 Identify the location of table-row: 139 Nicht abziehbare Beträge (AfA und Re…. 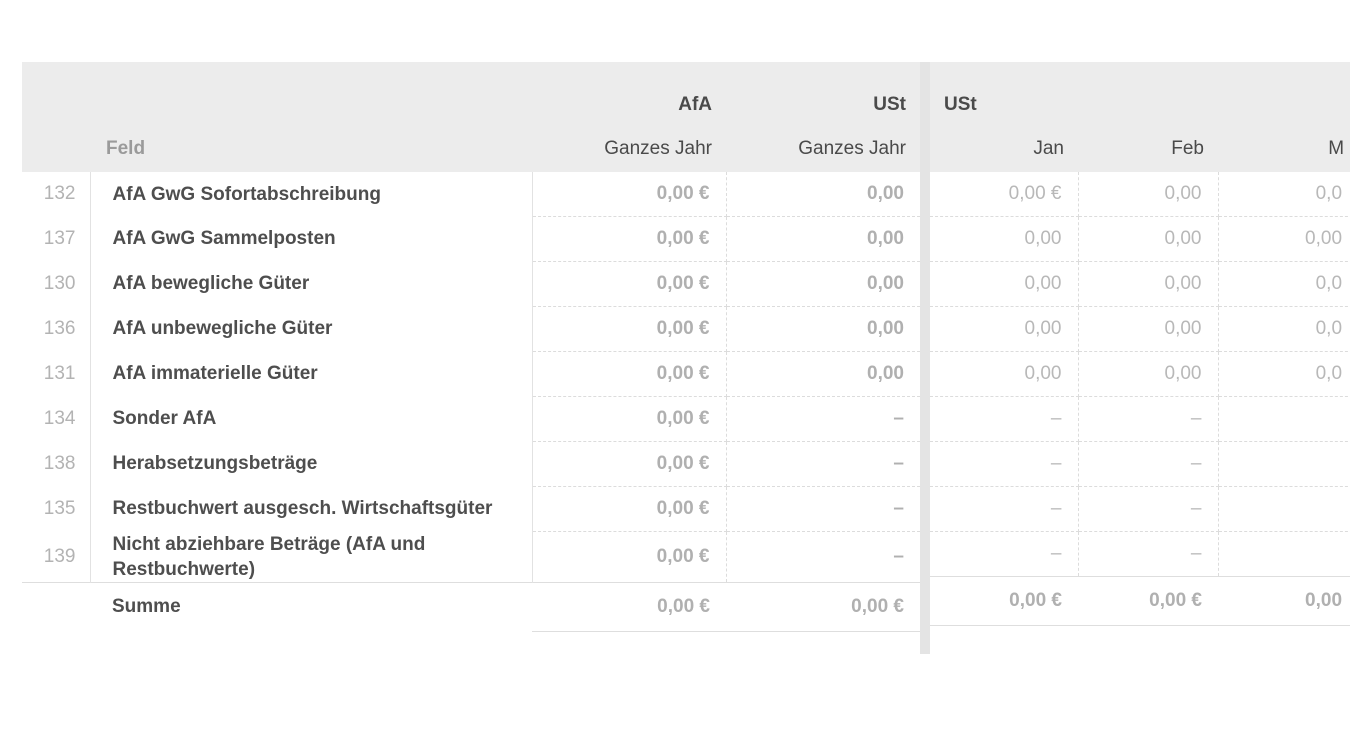
(471, 557).